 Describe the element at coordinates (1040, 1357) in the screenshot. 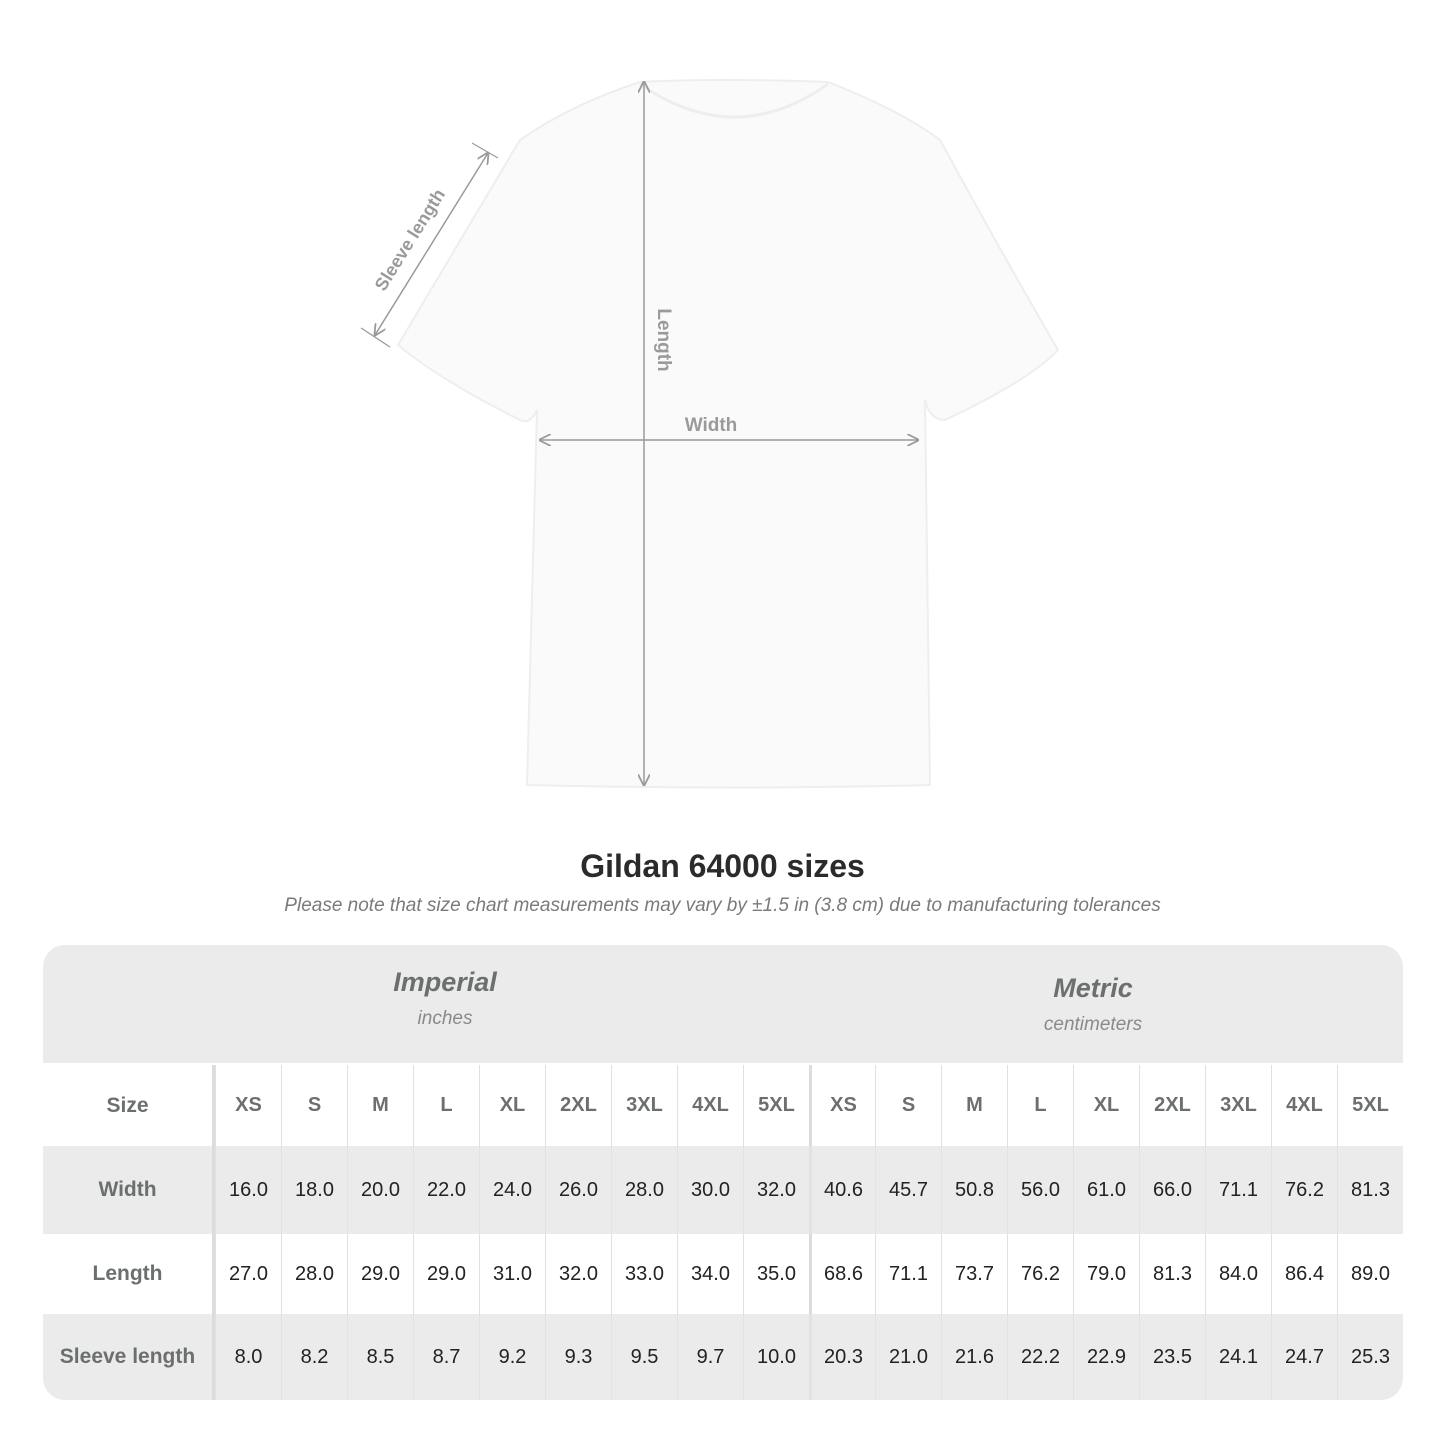

I see `metric-value-cell: 22.2` at that location.